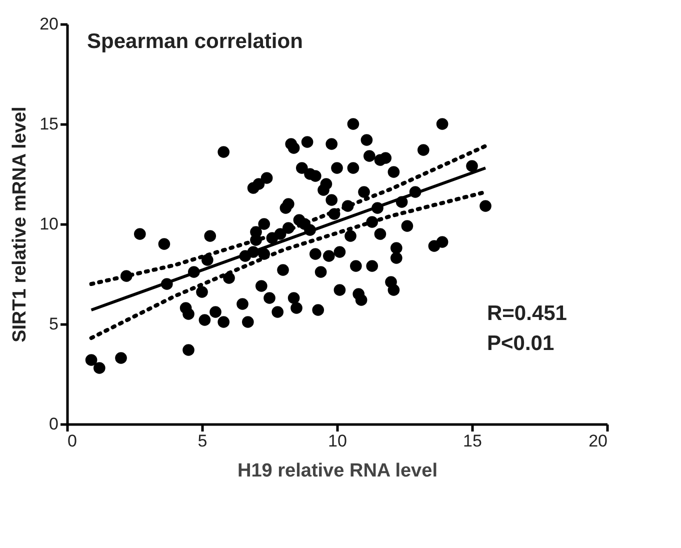  What do you see at coordinates (527, 313) in the screenshot?
I see `annotation: R=0.451` at bounding box center [527, 313].